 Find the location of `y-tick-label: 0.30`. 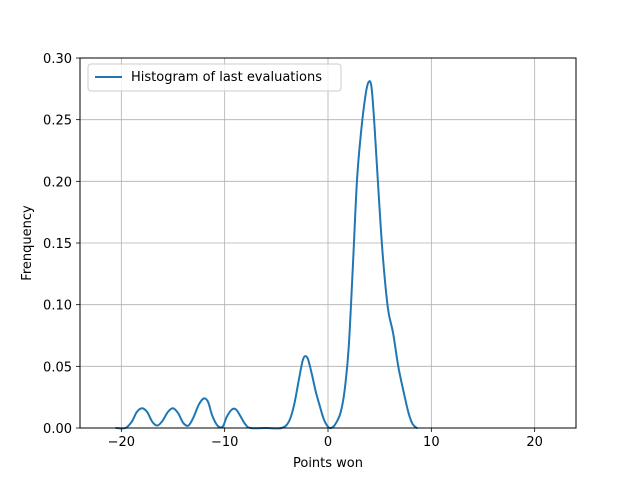

y-tick-label: 0.30 is located at coordinates (57, 59).